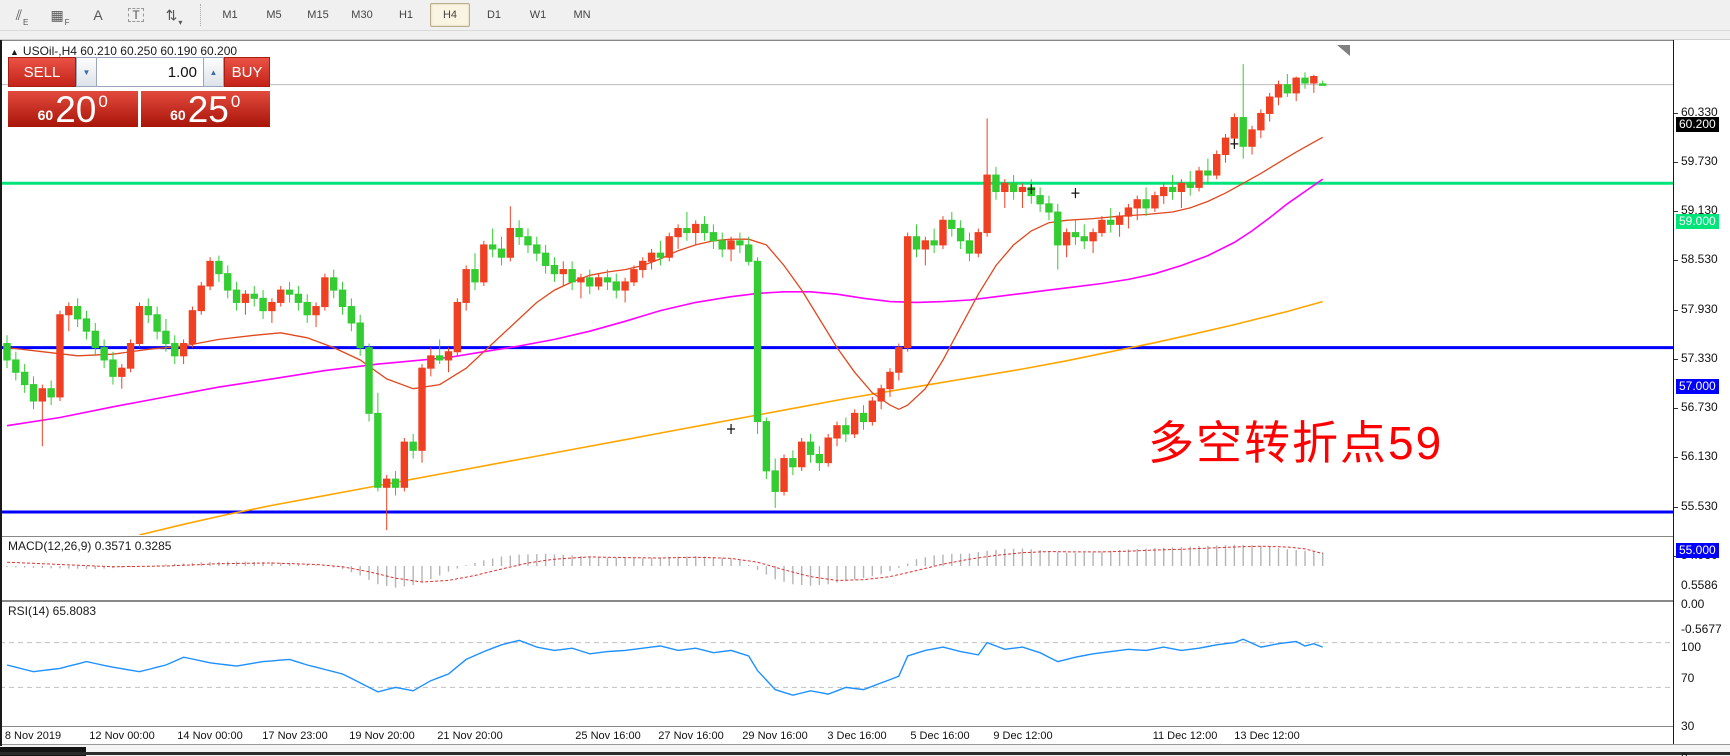  Describe the element at coordinates (582, 15) in the screenshot. I see `timeframe-mn: MN` at that location.